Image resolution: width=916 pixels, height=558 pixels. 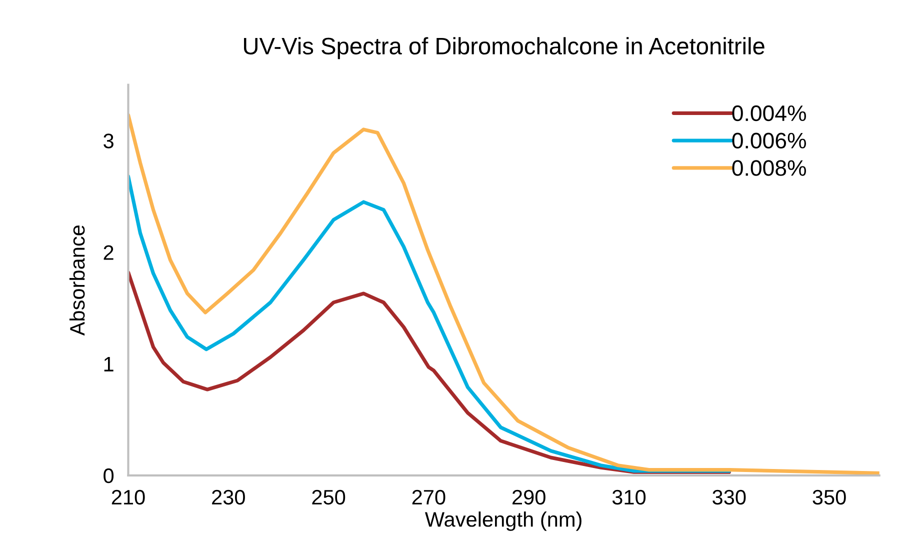 I want to click on legend-label: 0.008%, so click(x=769, y=168).